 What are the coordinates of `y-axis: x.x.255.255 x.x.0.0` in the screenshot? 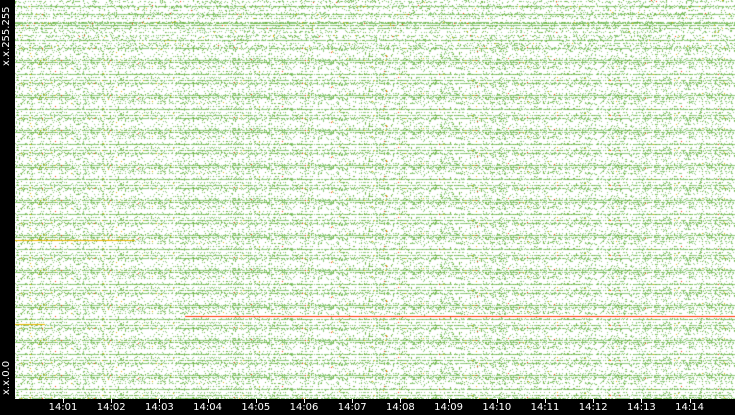 It's located at (7, 199).